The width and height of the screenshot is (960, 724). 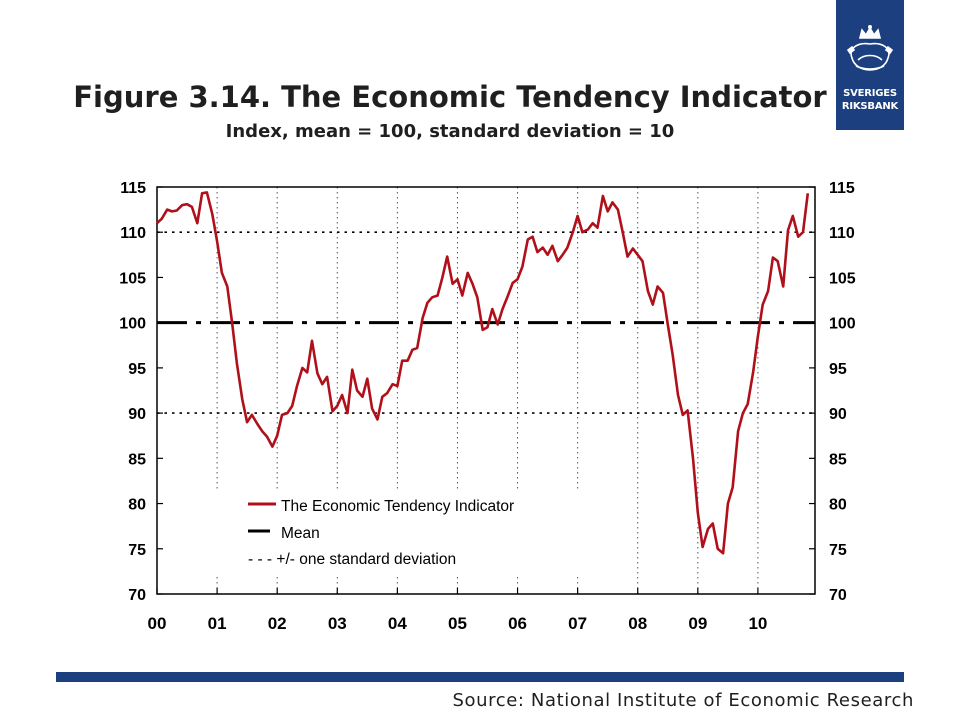 I want to click on crown-emblem-icon, so click(x=870, y=48).